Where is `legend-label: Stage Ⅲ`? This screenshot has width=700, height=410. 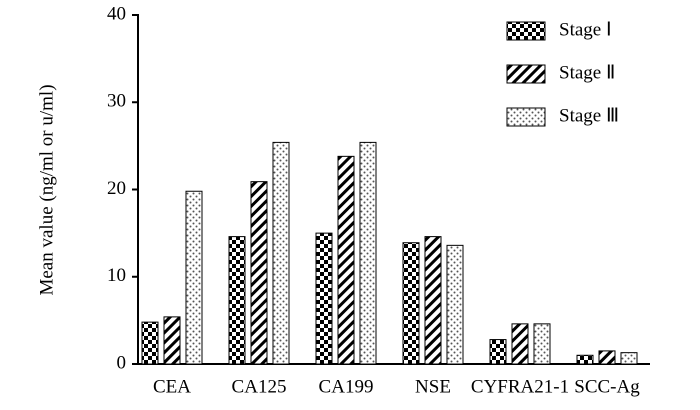
legend-label: Stage Ⅲ is located at coordinates (589, 115).